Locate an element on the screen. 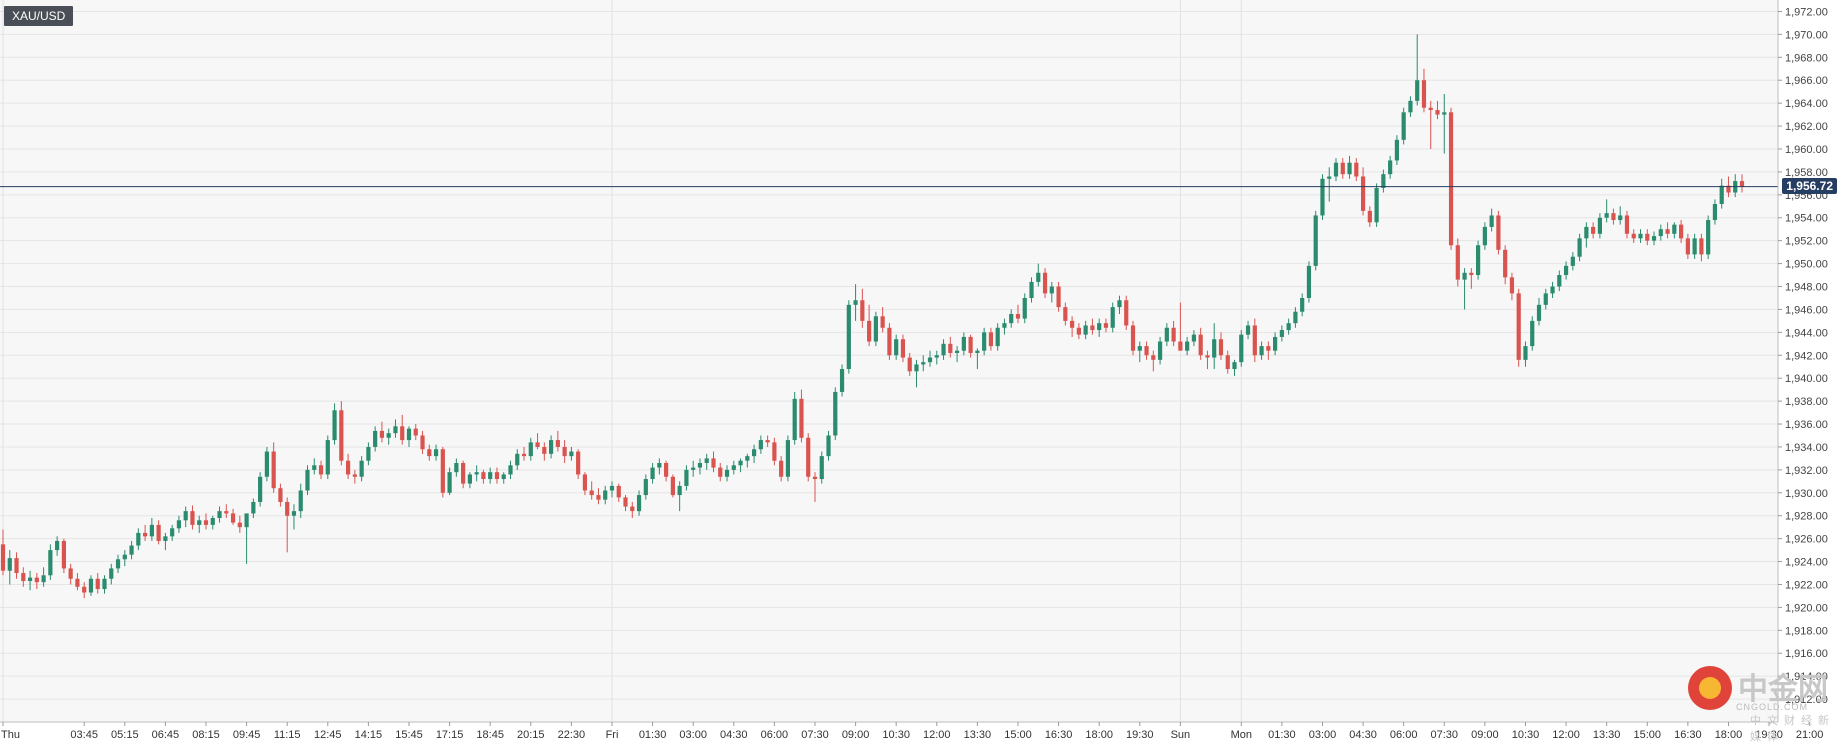 The height and width of the screenshot is (746, 1846). y-tick-label: 1,958.00 is located at coordinates (1806, 173).